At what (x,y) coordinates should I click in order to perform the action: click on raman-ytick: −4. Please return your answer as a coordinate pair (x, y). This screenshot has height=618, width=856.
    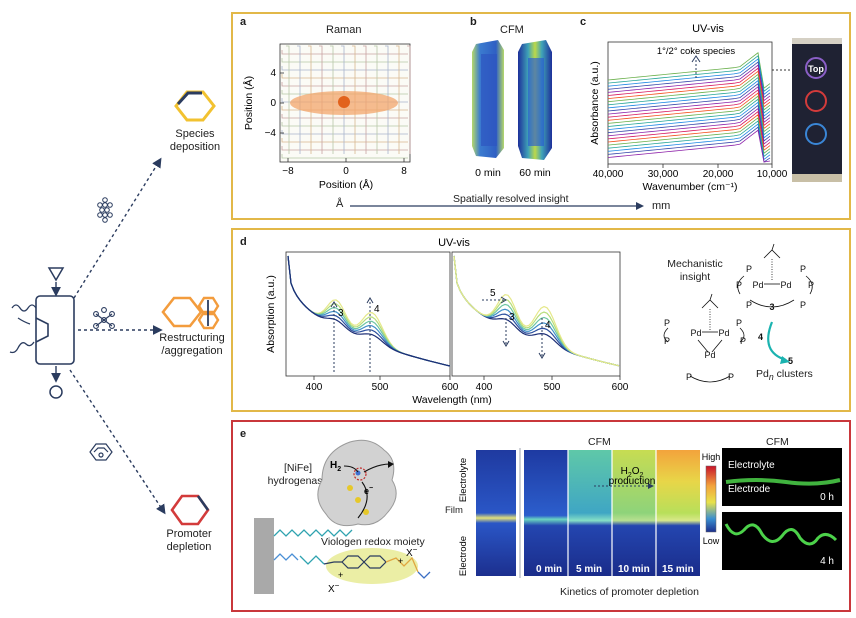
    Looking at the image, I should click on (271, 133).